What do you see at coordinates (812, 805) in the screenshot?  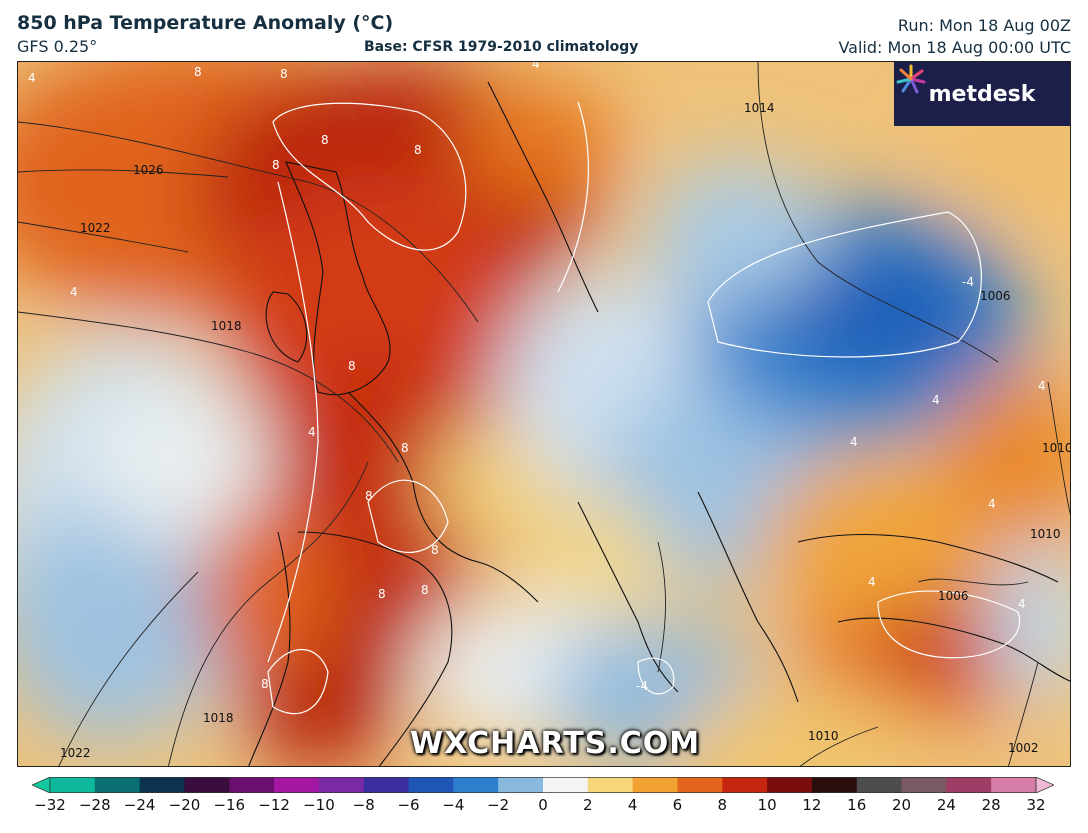 I see `colorbar-tick-label: 12` at bounding box center [812, 805].